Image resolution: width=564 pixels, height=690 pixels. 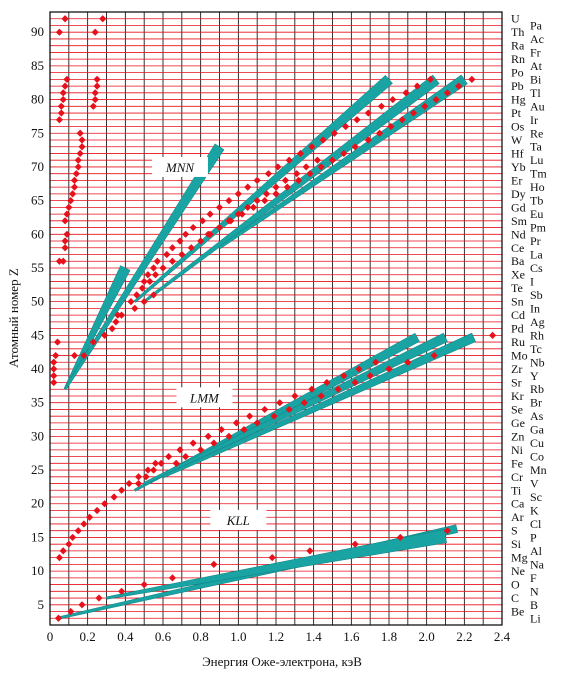 I want to click on element-label-os: Os, so click(x=518, y=127).